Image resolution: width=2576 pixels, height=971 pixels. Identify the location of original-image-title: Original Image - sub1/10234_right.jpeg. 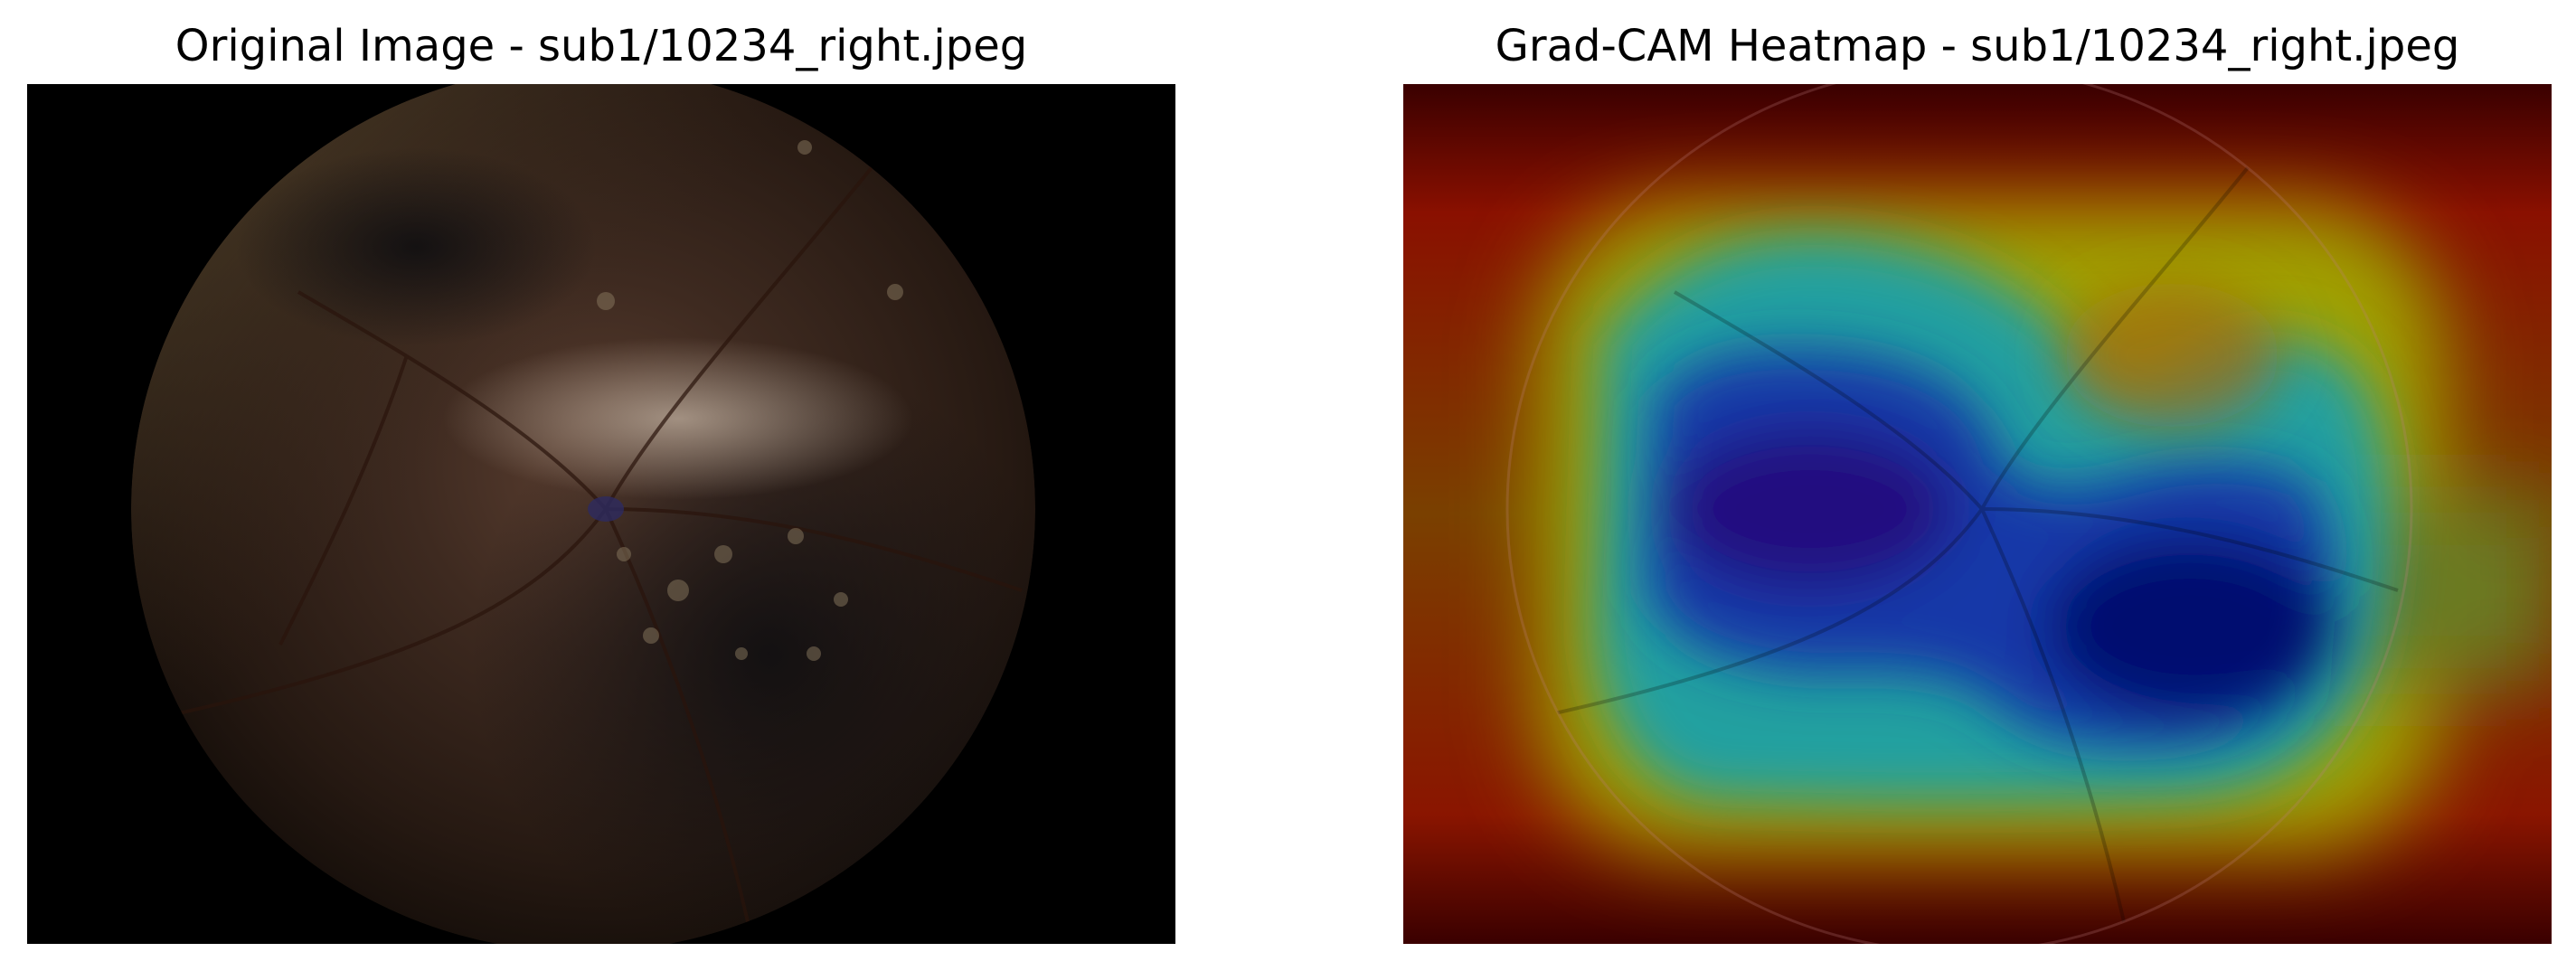
(601, 46).